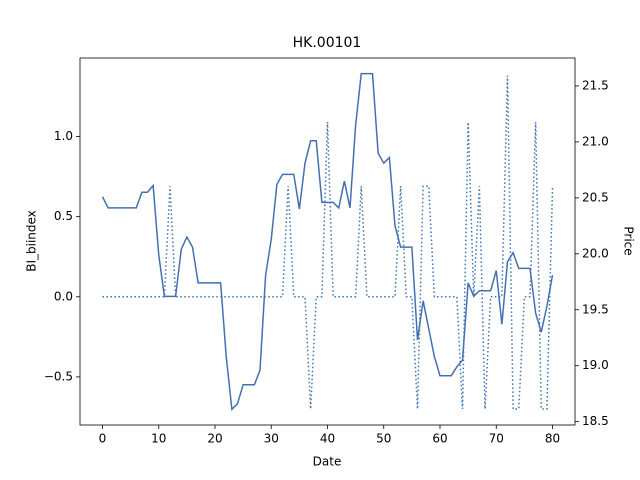 The image size is (640, 480). Describe the element at coordinates (595, 421) in the screenshot. I see `y2-tick-label: 18.5` at that location.